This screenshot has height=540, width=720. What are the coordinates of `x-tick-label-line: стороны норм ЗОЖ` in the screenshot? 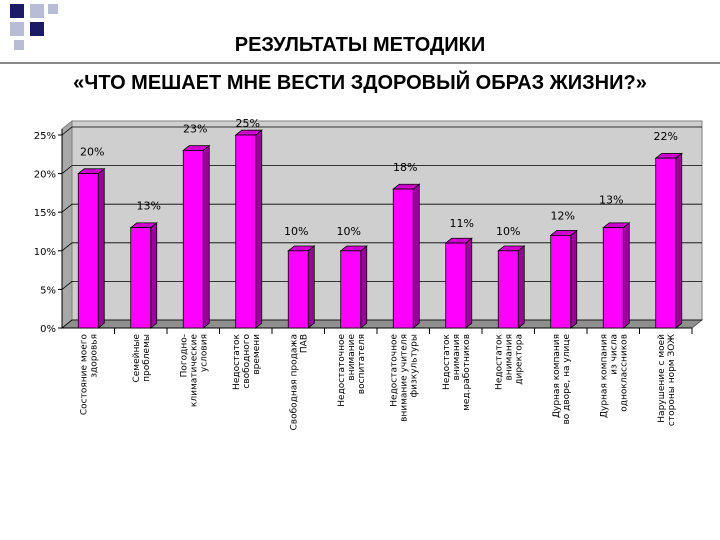 It's located at (672, 380).